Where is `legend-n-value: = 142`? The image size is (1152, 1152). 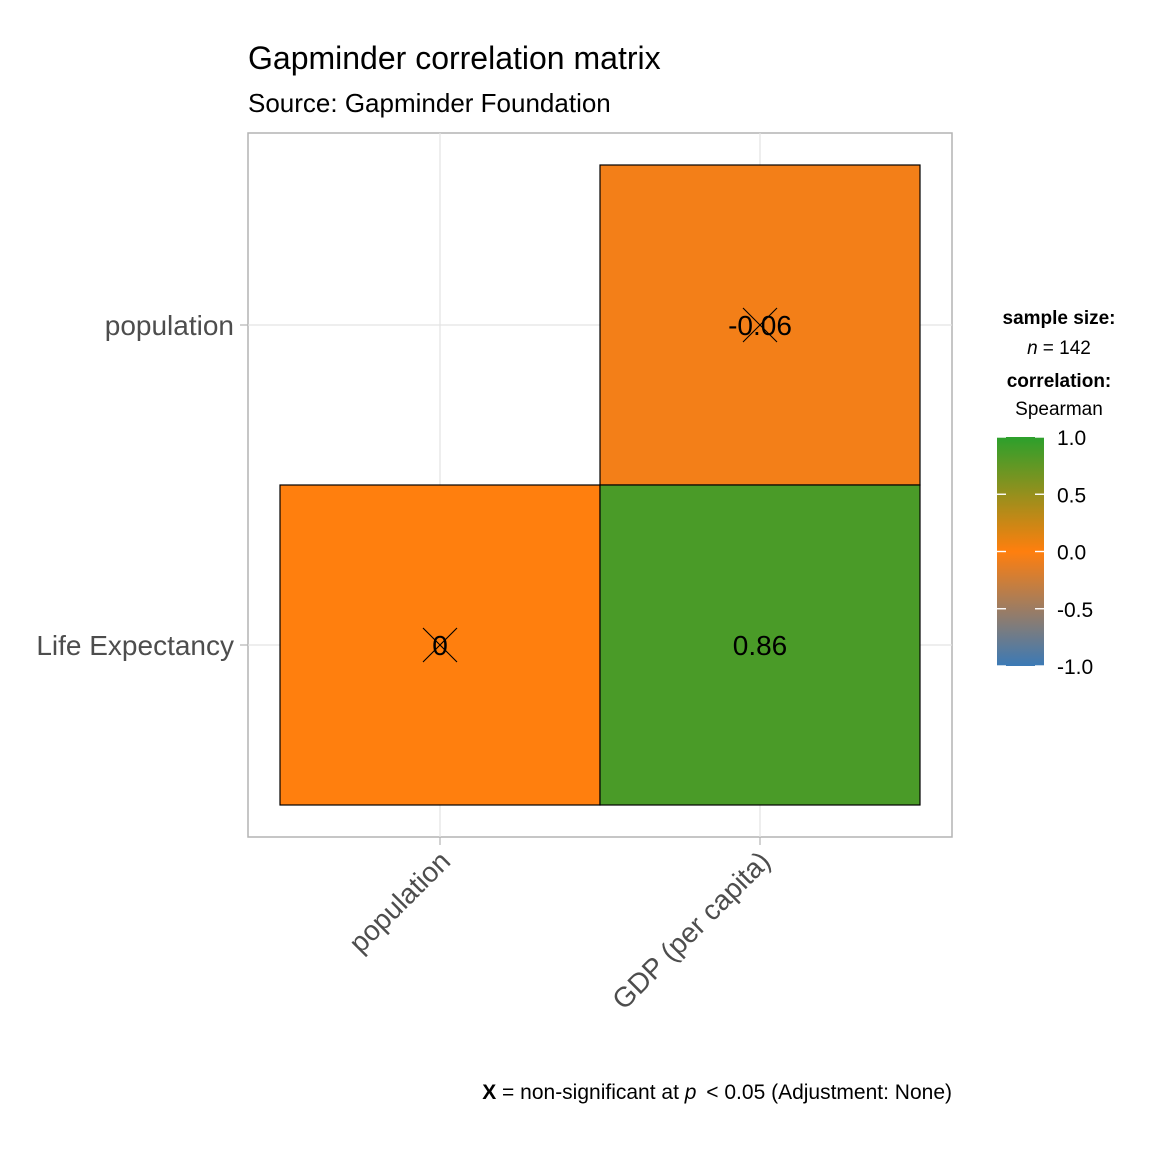
legend-n-value: = 142 is located at coordinates (1067, 348).